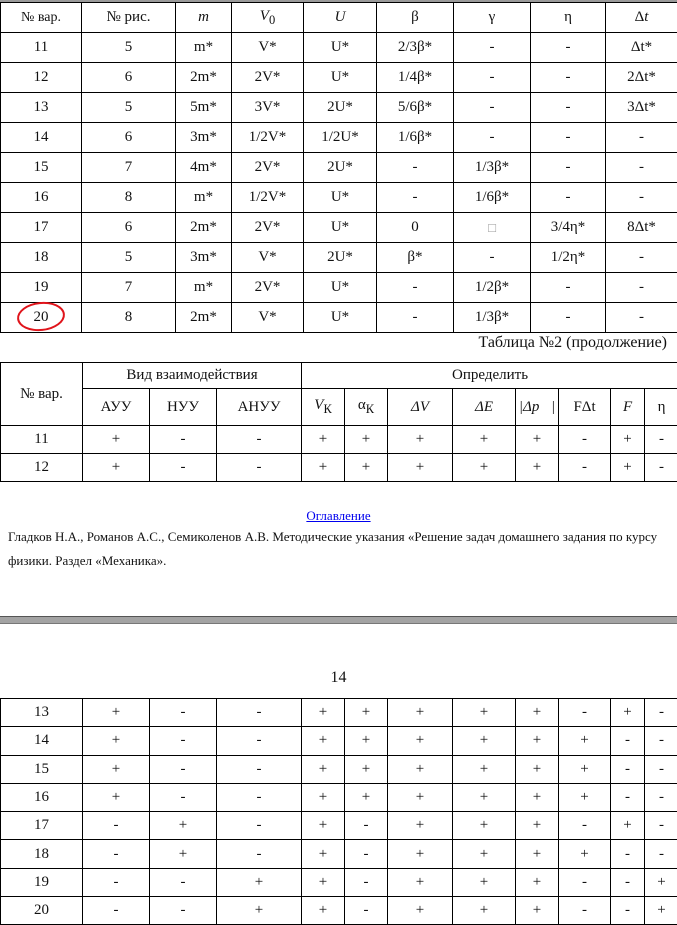 This screenshot has height=925, width=677. Describe the element at coordinates (489, 376) in the screenshot. I see `header-determine: Определить` at that location.